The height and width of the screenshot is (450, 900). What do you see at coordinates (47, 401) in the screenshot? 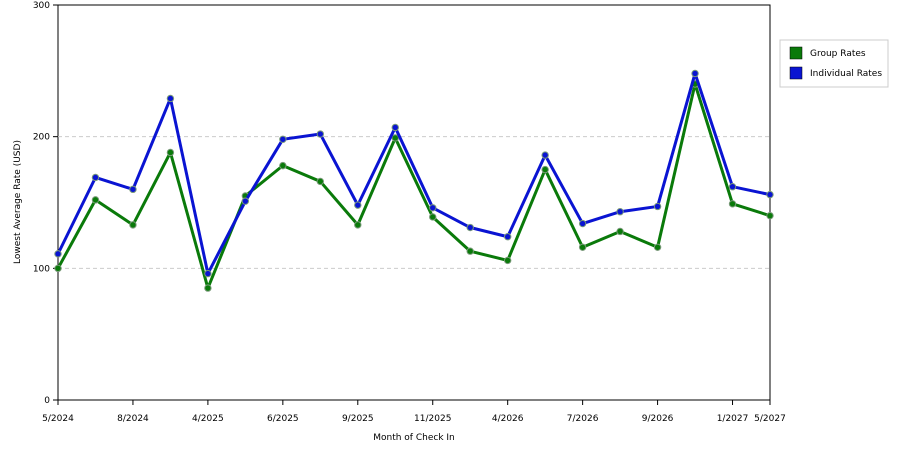
I see `y-tick-label: 0` at bounding box center [47, 401].